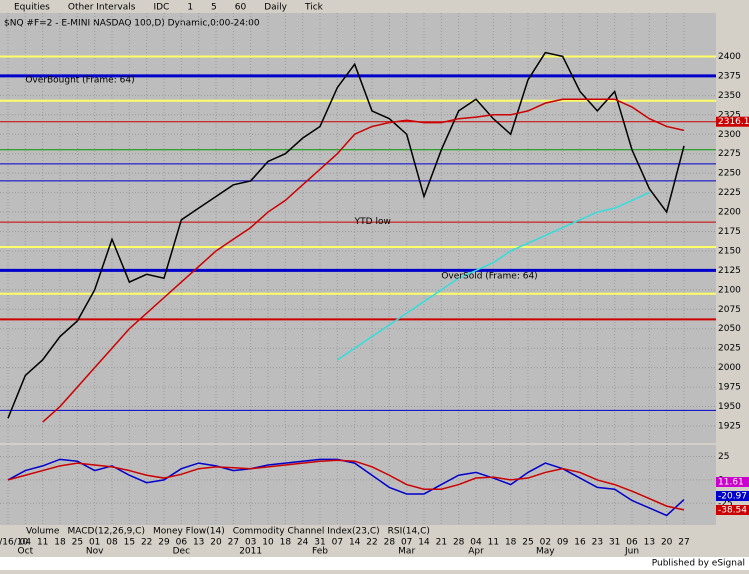 The image size is (749, 574). I want to click on toolbar-button: 1, so click(190, 8).